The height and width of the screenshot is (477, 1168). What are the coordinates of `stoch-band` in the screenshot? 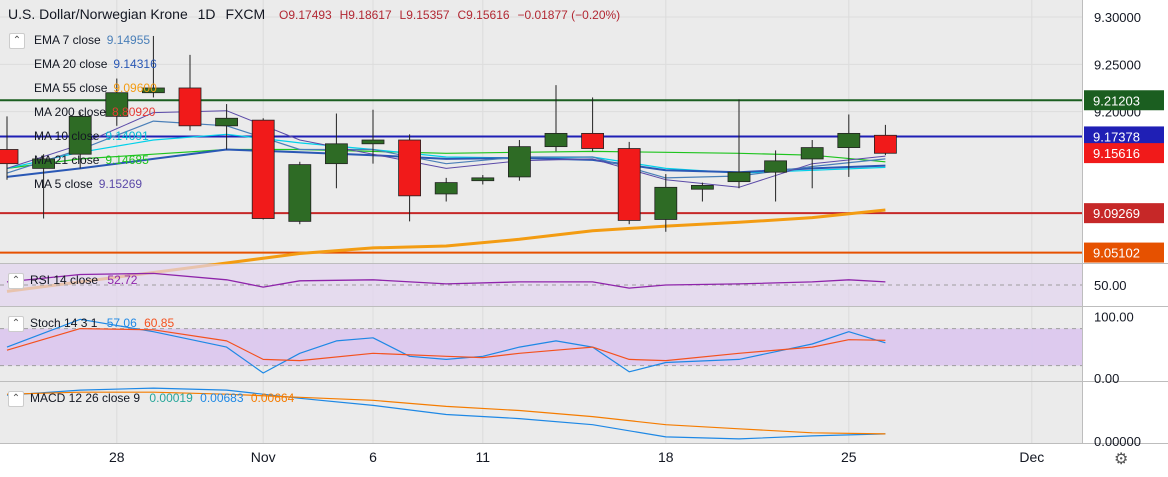 It's located at (541, 347).